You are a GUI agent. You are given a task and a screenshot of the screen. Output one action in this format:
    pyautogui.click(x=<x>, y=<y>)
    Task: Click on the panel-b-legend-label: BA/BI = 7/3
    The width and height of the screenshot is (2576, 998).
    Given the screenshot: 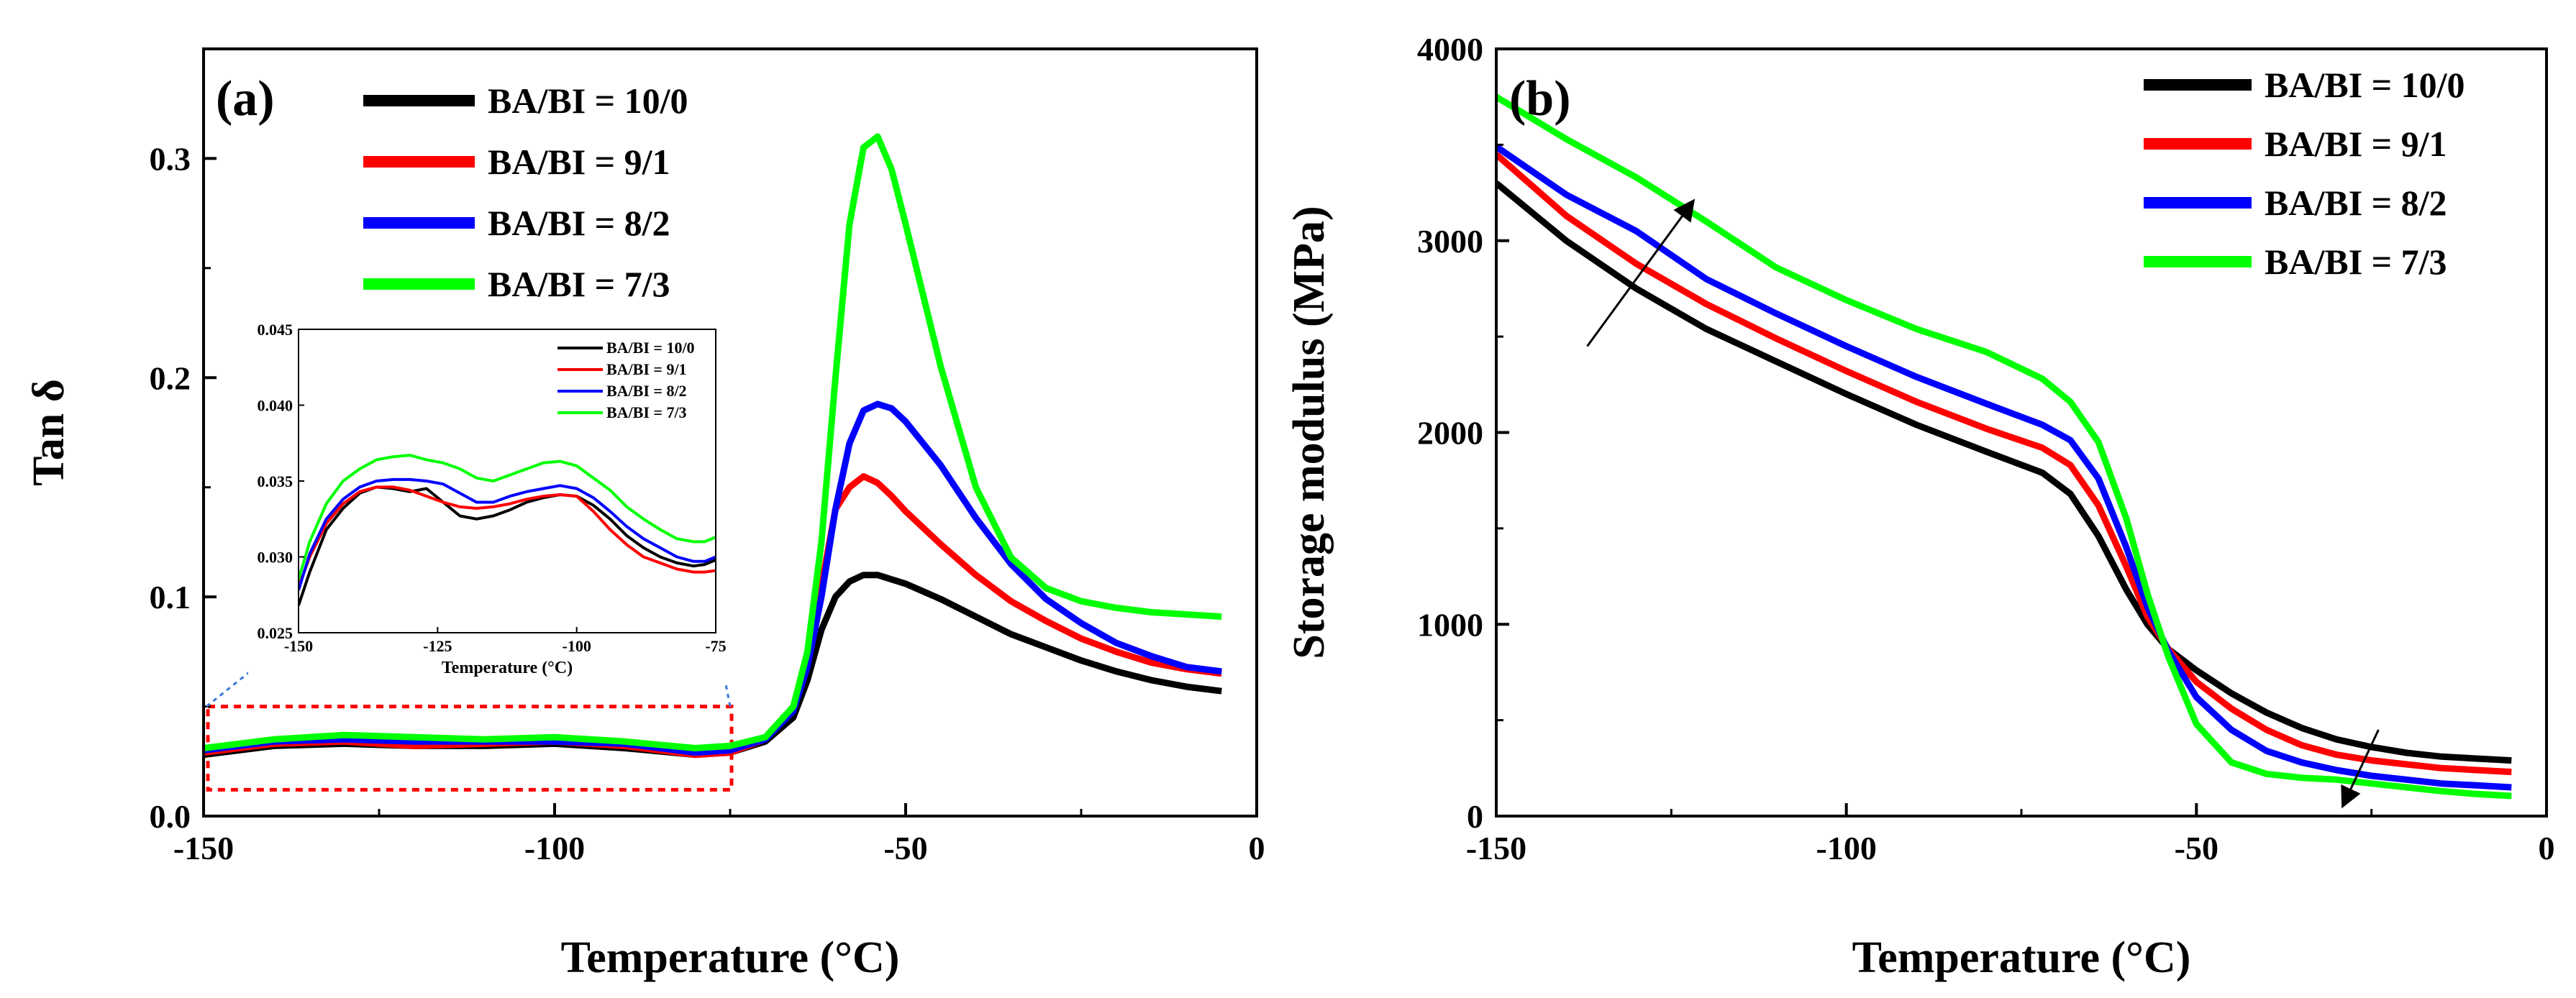 What is the action you would take?
    pyautogui.click(x=2356, y=262)
    